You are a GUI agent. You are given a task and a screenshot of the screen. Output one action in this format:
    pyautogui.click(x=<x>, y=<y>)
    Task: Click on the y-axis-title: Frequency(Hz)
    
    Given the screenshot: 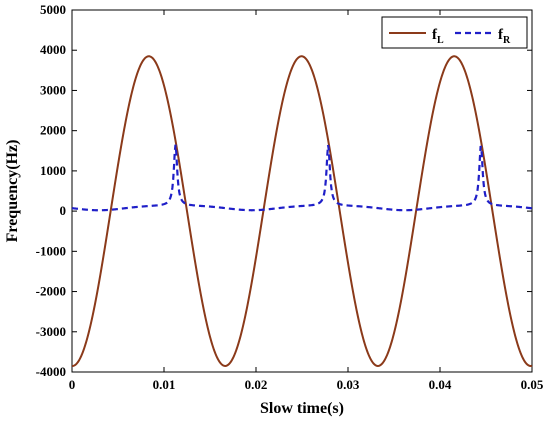 What is the action you would take?
    pyautogui.click(x=12, y=191)
    